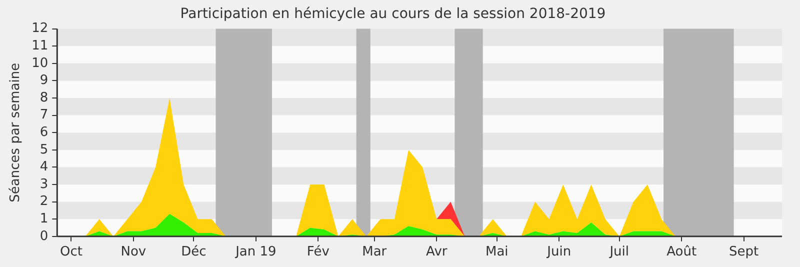  What do you see at coordinates (496, 252) in the screenshot?
I see `x-tick-label: Mai` at bounding box center [496, 252].